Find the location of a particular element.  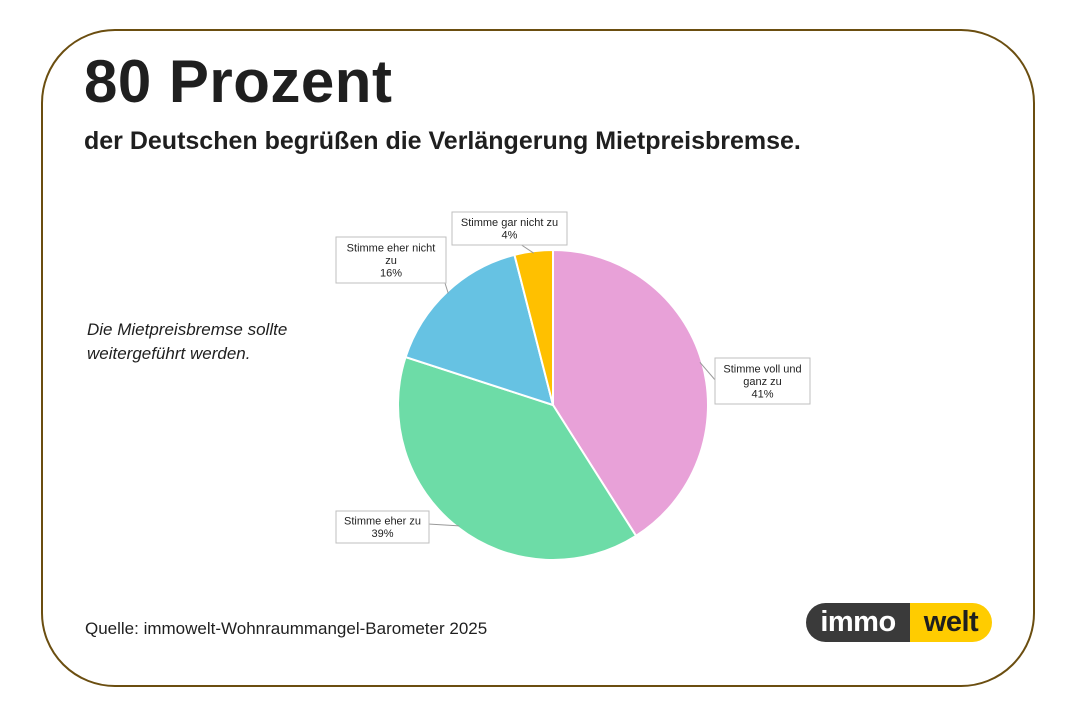

callout-leader-stimme-eher-nicht-zu is located at coordinates (446, 288).